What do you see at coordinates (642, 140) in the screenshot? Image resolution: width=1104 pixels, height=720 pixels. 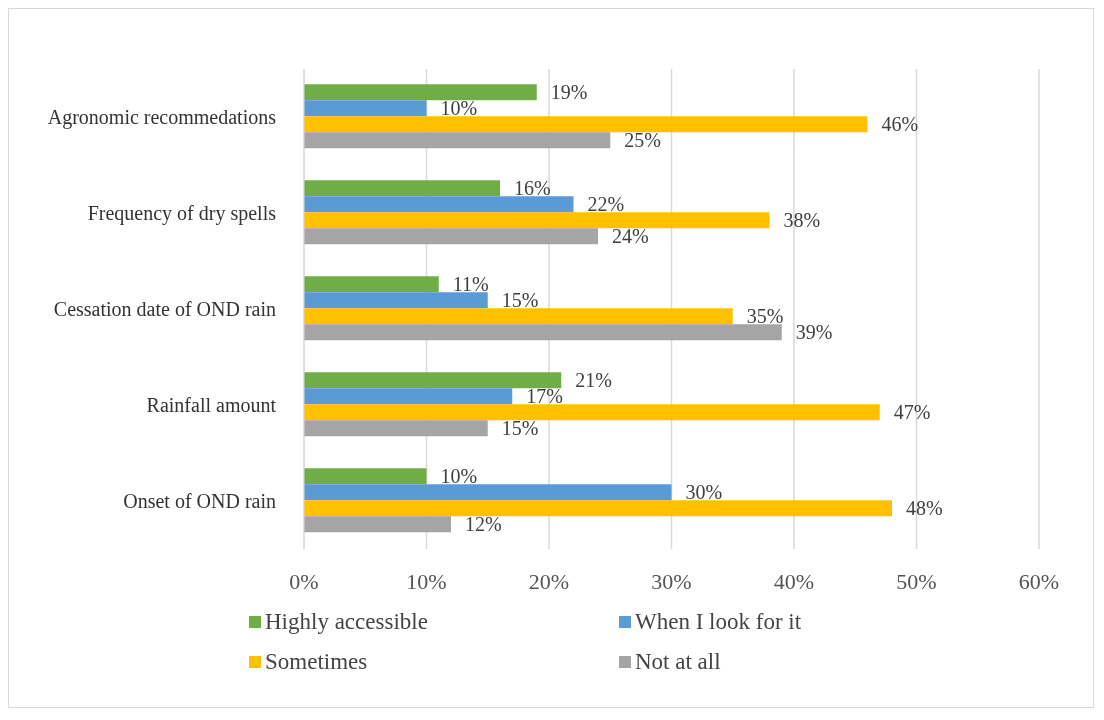 I see `data-label: 25%` at bounding box center [642, 140].